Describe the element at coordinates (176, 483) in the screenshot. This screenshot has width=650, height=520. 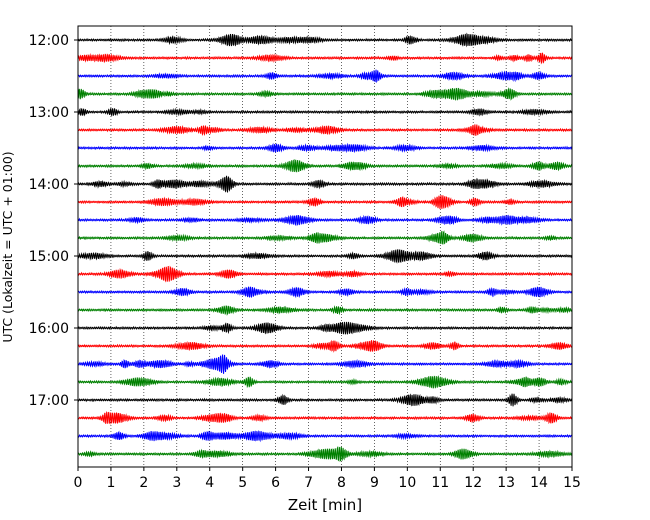
I see `x-tick-label: 3` at that location.